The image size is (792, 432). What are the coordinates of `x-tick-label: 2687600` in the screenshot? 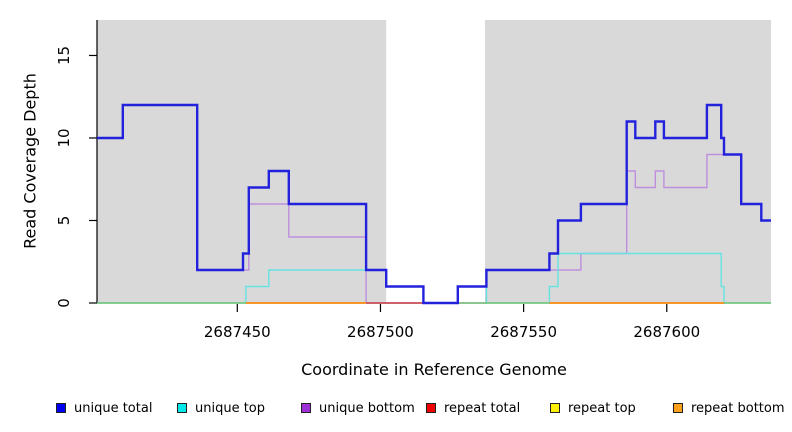 It's located at (666, 332).